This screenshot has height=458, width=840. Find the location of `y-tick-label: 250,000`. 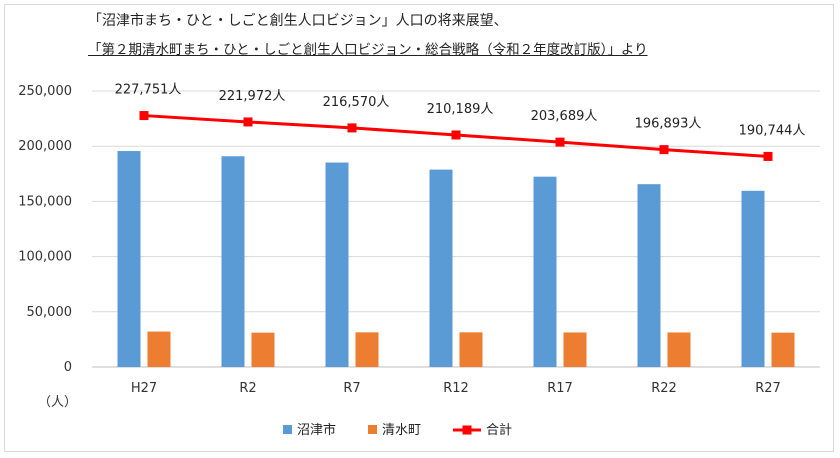

y-tick-label: 250,000 is located at coordinates (45, 91).